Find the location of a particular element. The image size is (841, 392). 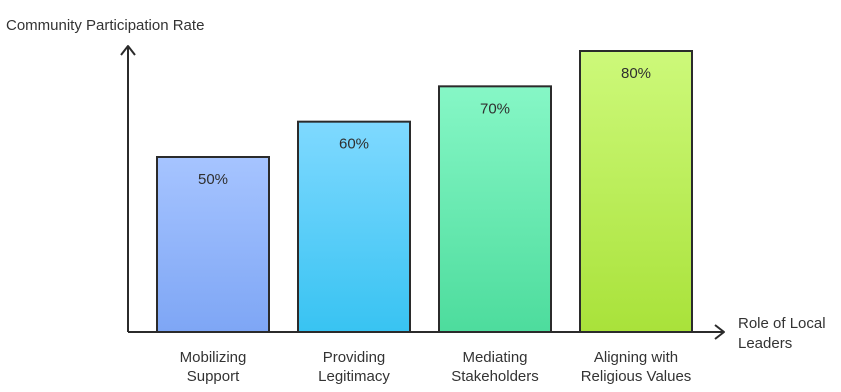

category-label-1-line-2: Legitimacy is located at coordinates (354, 376).